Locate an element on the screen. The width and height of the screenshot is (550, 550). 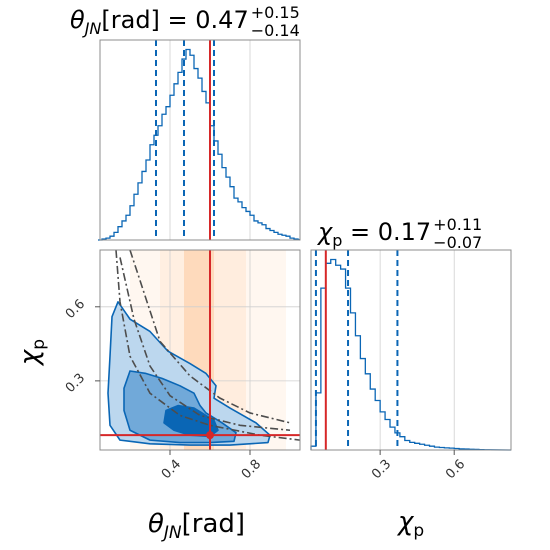
joint-injected-marker is located at coordinates (210, 435).